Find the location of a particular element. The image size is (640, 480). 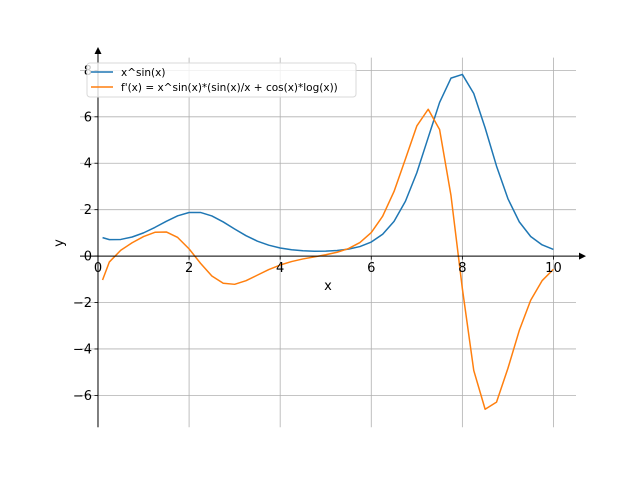

x-axis-arrow-icon is located at coordinates (582, 256).